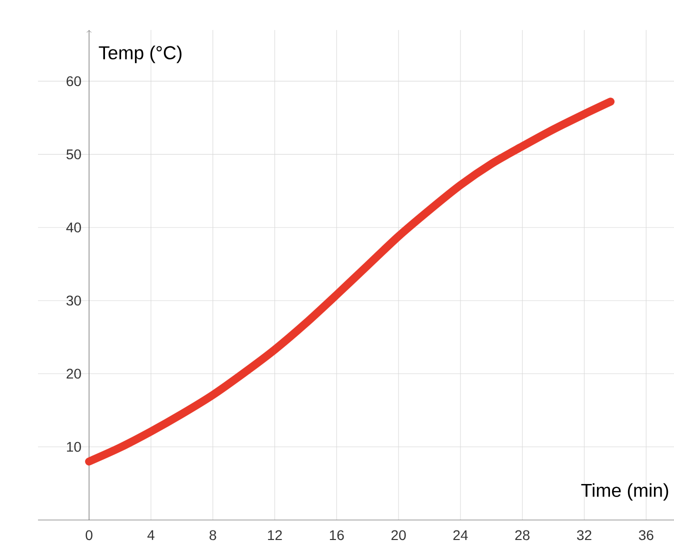  Describe the element at coordinates (73, 81) in the screenshot. I see `y-tick-label: 60` at that location.